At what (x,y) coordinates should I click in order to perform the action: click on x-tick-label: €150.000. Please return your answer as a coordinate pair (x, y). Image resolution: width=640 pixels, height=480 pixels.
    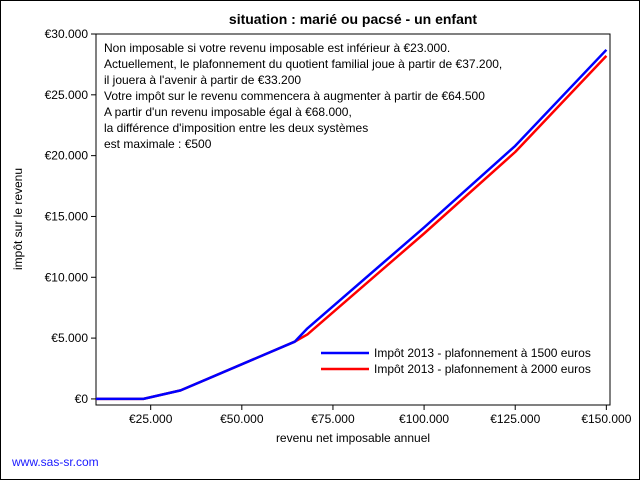
    Looking at the image, I should click on (606, 419).